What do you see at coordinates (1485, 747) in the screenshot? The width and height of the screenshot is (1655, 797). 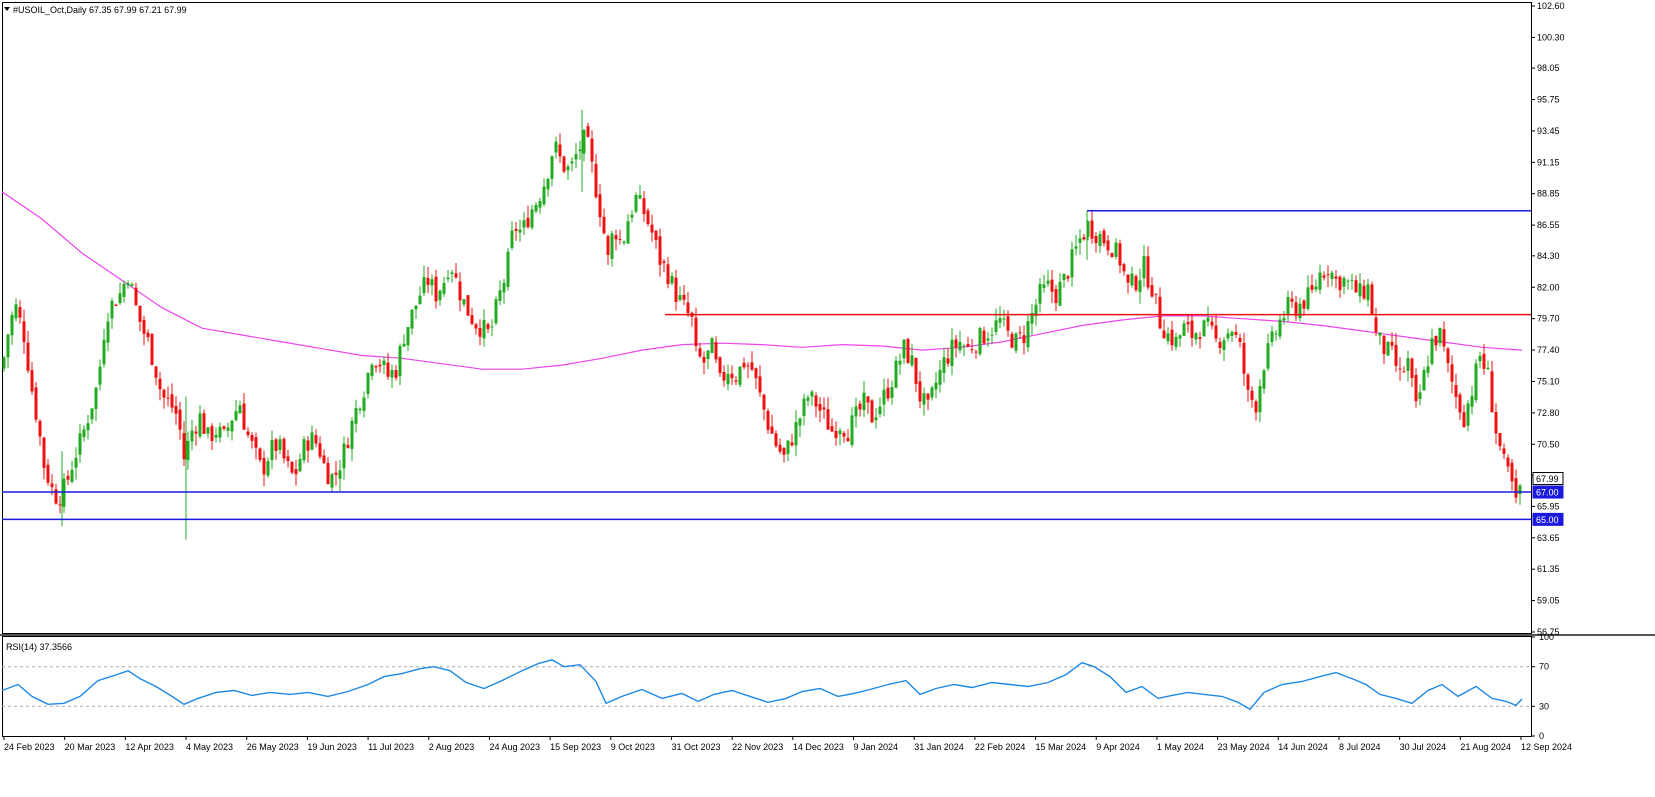 I see `x-tick-label: 21 Aug 2024` at bounding box center [1485, 747].